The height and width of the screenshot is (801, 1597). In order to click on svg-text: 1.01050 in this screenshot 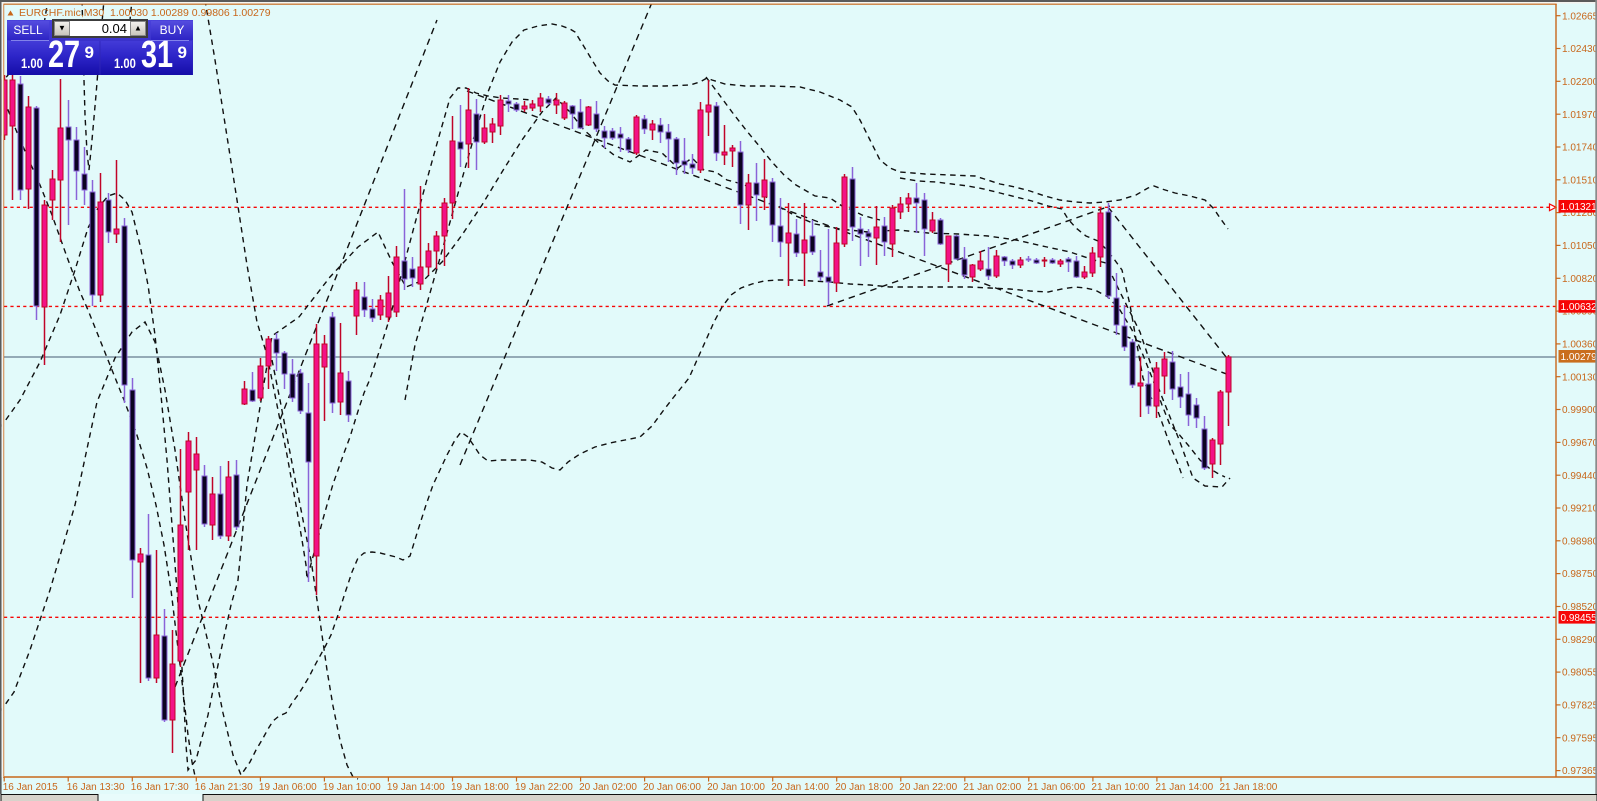, I will do `click(1579, 246)`.